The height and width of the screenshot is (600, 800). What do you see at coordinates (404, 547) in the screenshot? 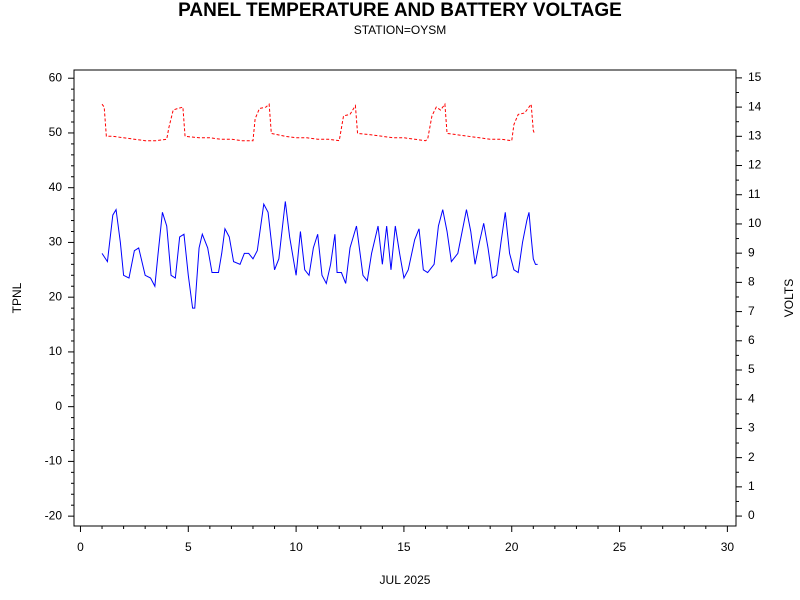
I see `x-tick-label: 15` at bounding box center [404, 547].